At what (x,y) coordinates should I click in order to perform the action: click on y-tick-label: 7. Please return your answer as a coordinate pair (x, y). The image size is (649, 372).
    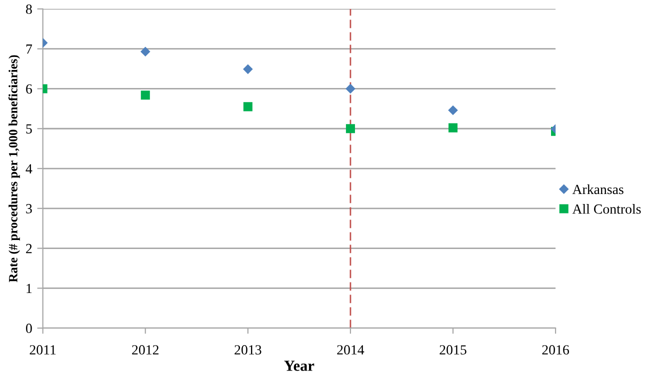
    Looking at the image, I should click on (29, 49).